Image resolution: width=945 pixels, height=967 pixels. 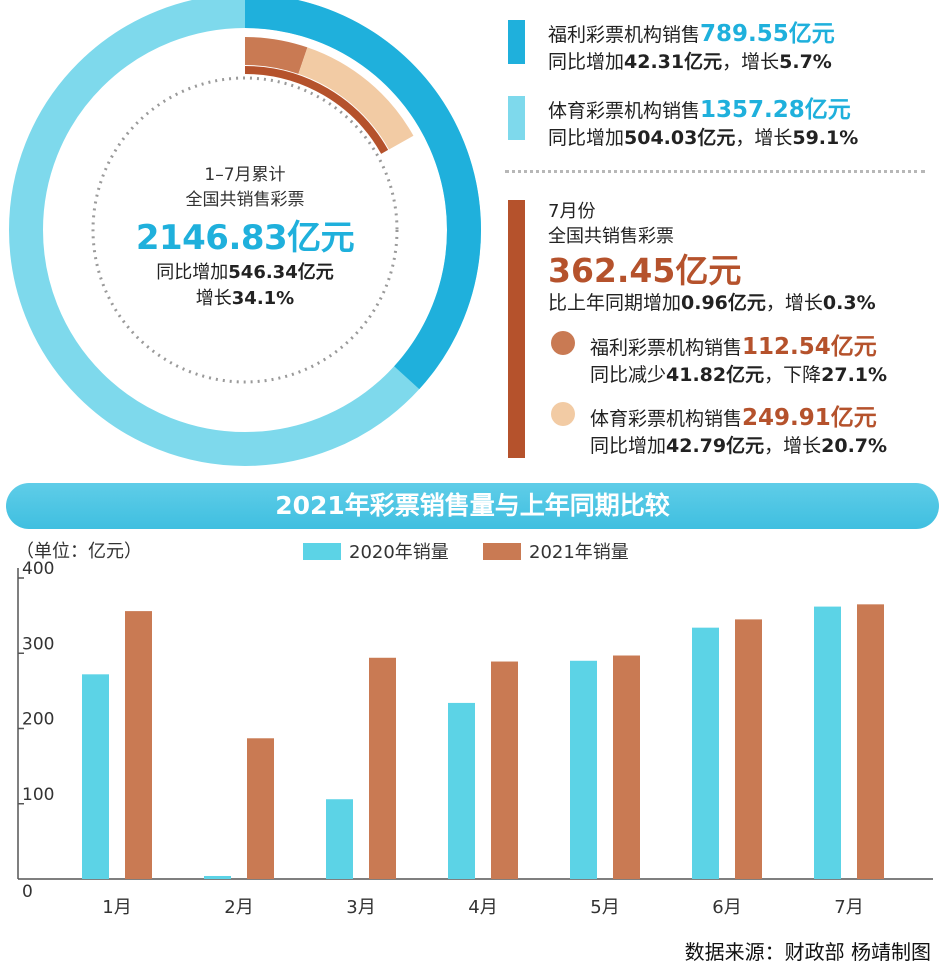 What do you see at coordinates (472, 506) in the screenshot?
I see `chart-title-banner: 2021年彩票销售量与上年同期比较` at bounding box center [472, 506].